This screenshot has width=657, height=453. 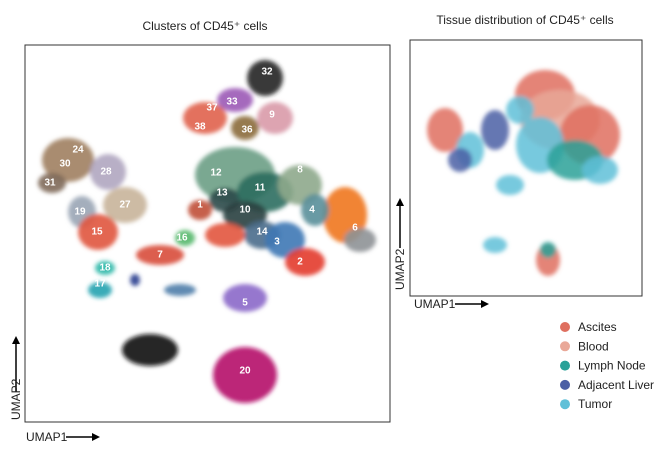 I want to click on left-title: Clusters of CD45⁺ cells, so click(x=204, y=26).